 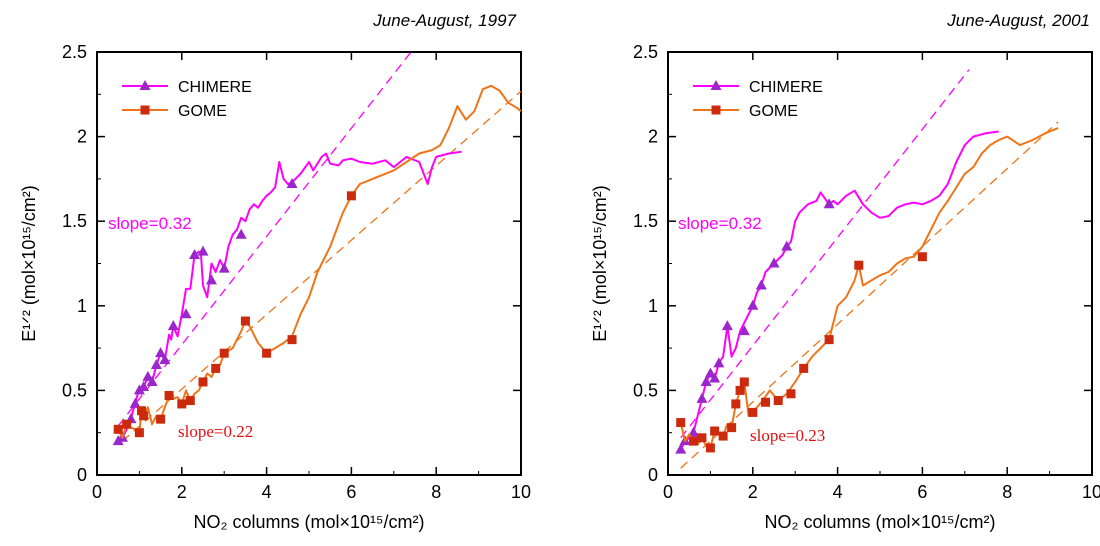 I want to click on period-title: June-August, 1997, so click(x=444, y=20).